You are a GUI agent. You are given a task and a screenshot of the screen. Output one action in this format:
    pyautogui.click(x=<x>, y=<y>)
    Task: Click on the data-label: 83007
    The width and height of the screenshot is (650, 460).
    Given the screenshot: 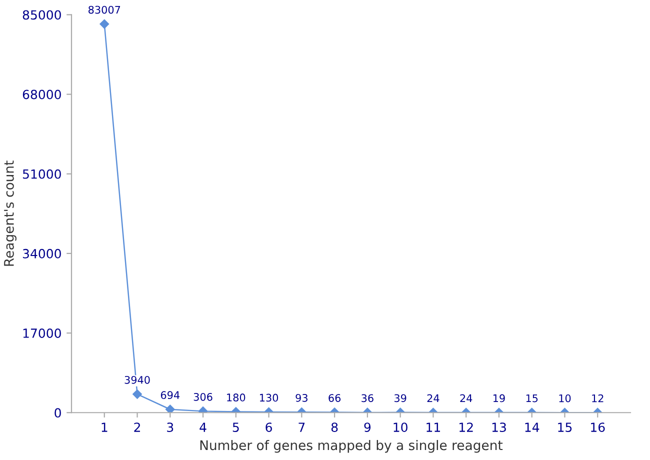 What is the action you would take?
    pyautogui.click(x=104, y=10)
    